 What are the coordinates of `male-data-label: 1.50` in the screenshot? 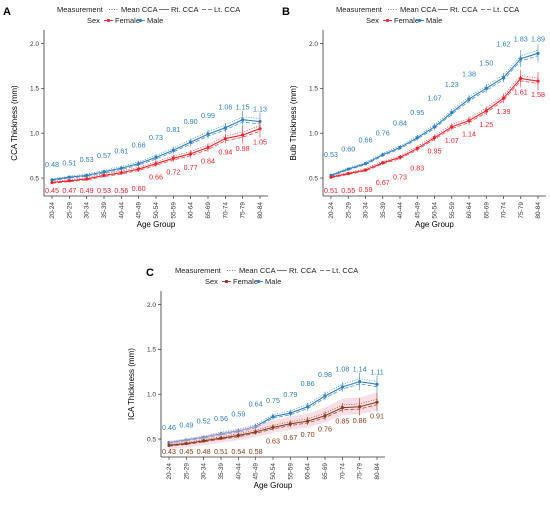 It's located at (486, 63).